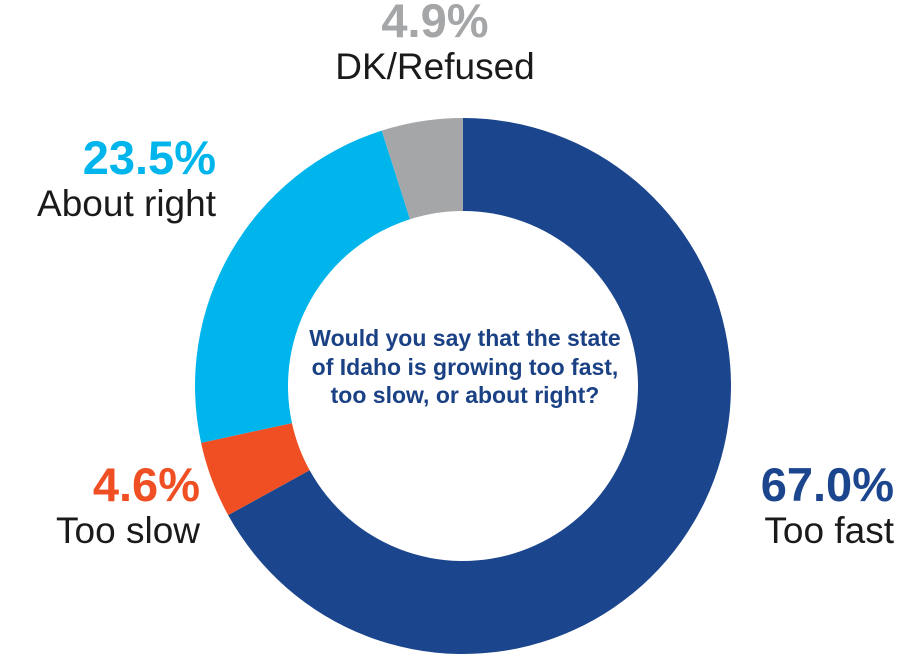 The width and height of the screenshot is (900, 656). I want to click on slice-too-slow, so click(255, 469).